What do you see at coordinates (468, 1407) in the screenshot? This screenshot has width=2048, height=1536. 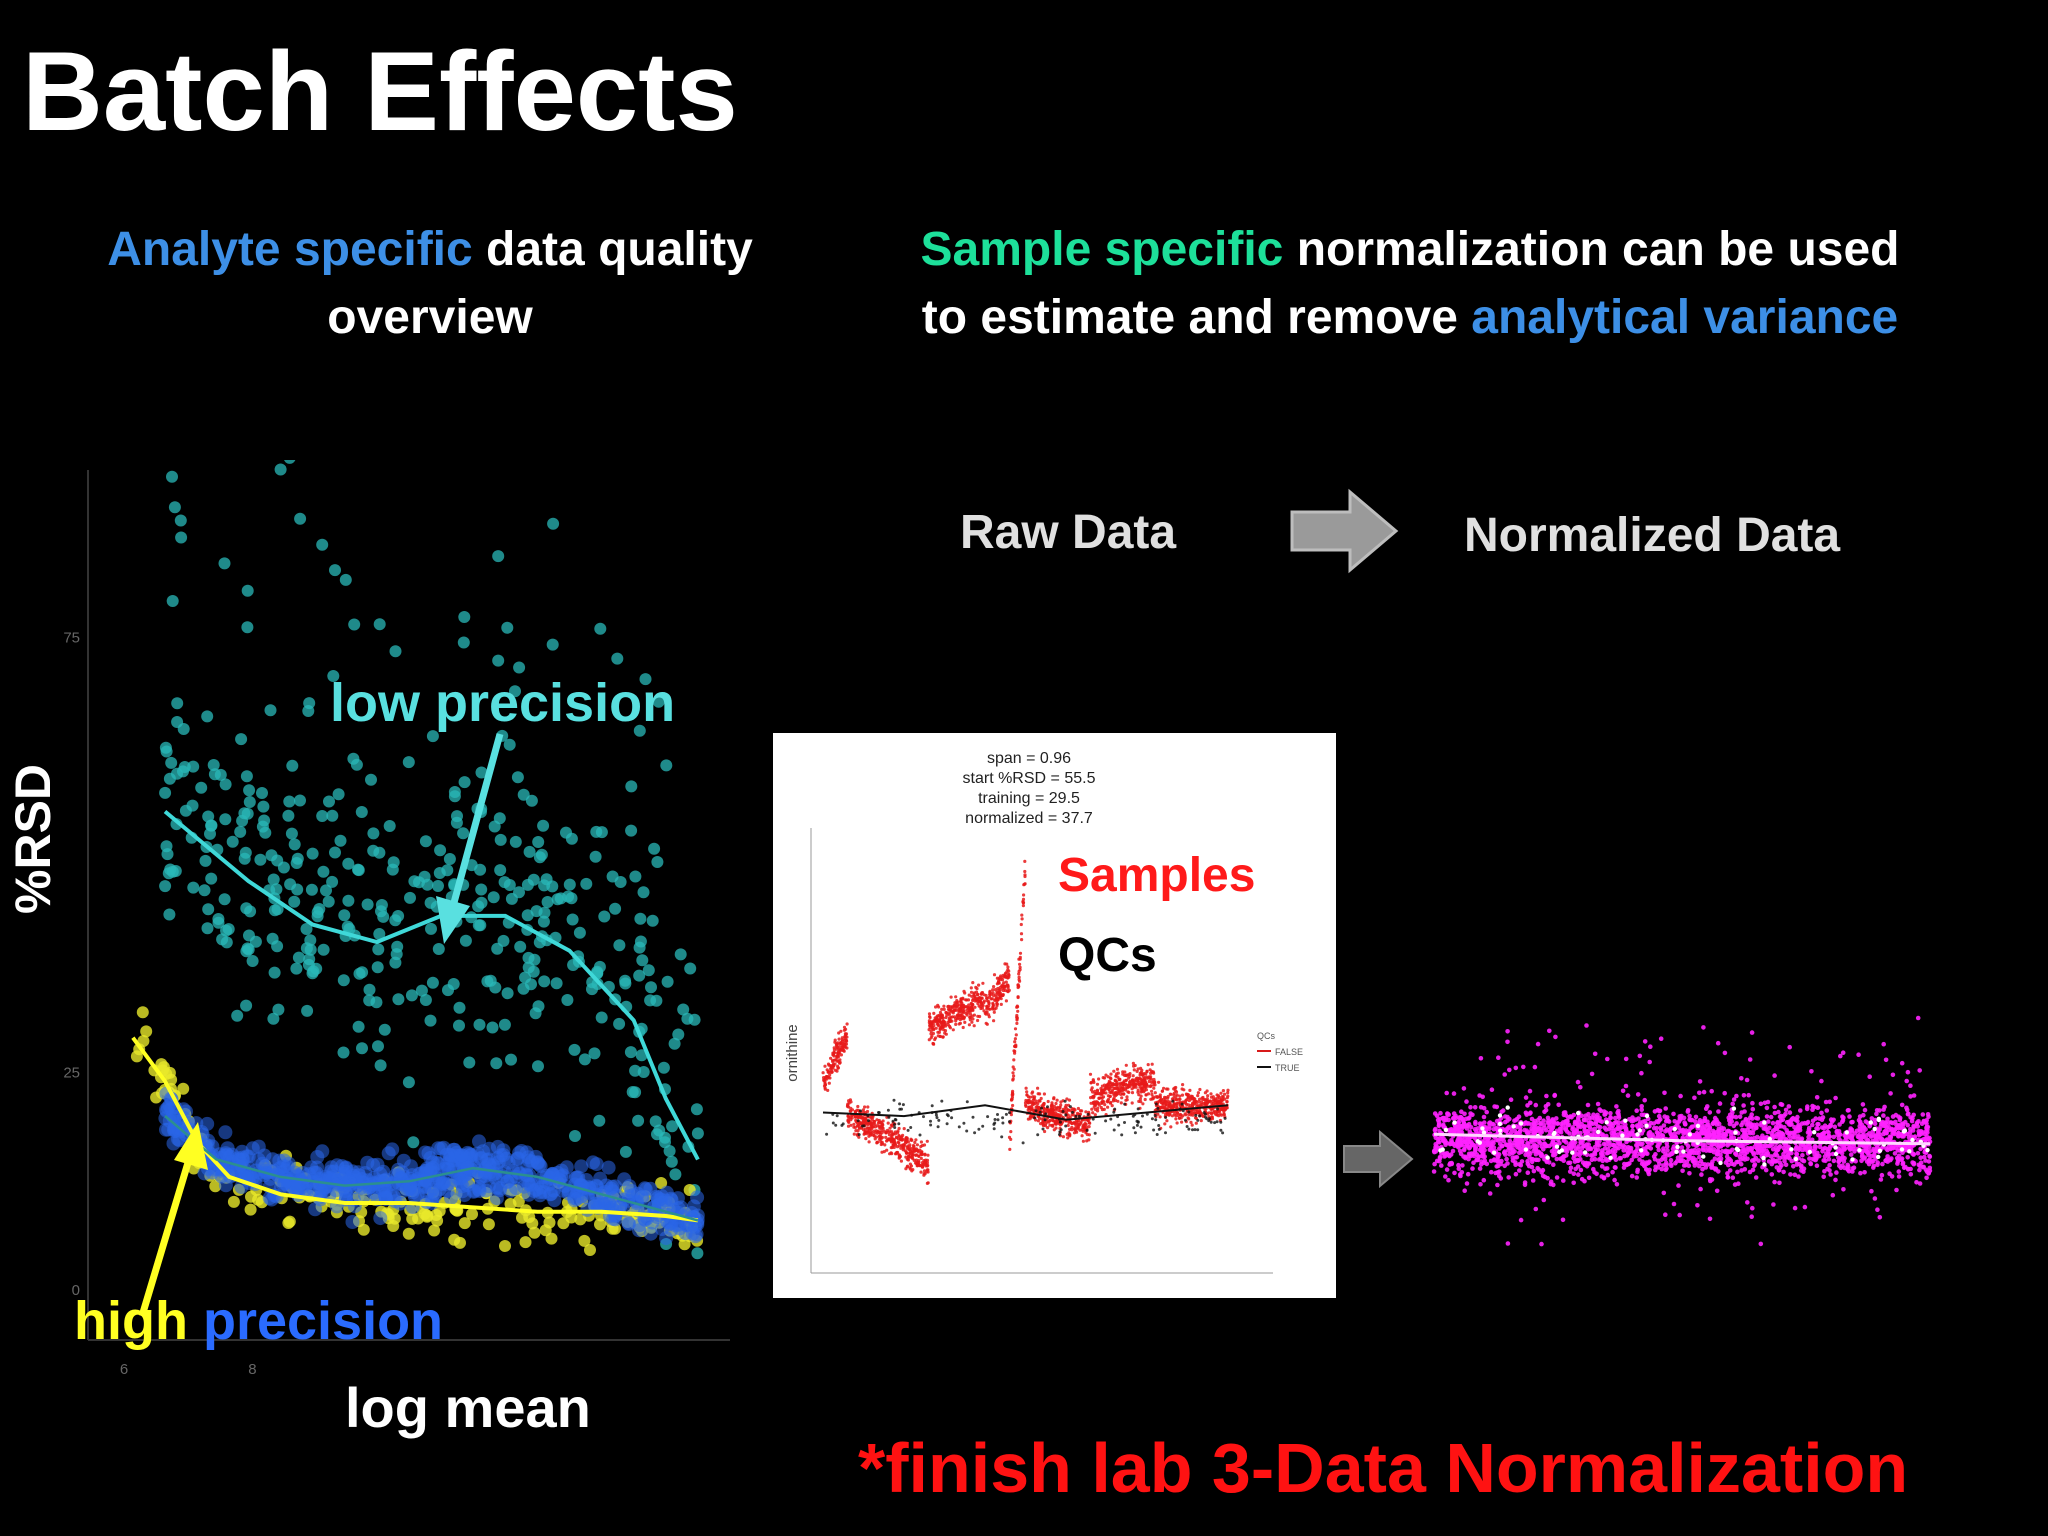 I see `x-axis-label: log mean` at bounding box center [468, 1407].